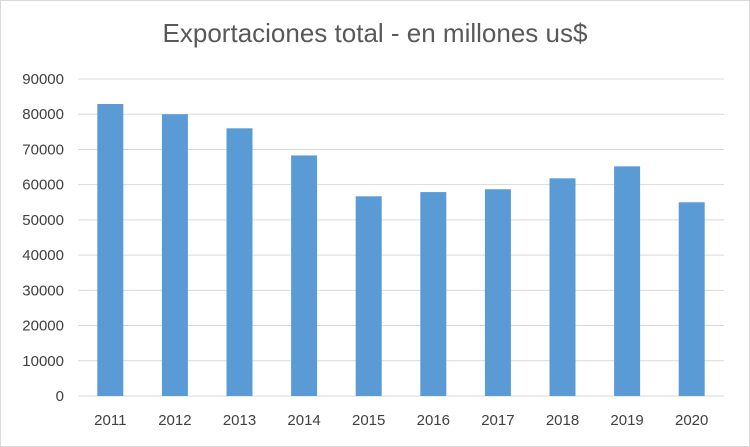 This screenshot has height=447, width=750. Describe the element at coordinates (626, 420) in the screenshot. I see `x-tick-label: 2019` at that location.